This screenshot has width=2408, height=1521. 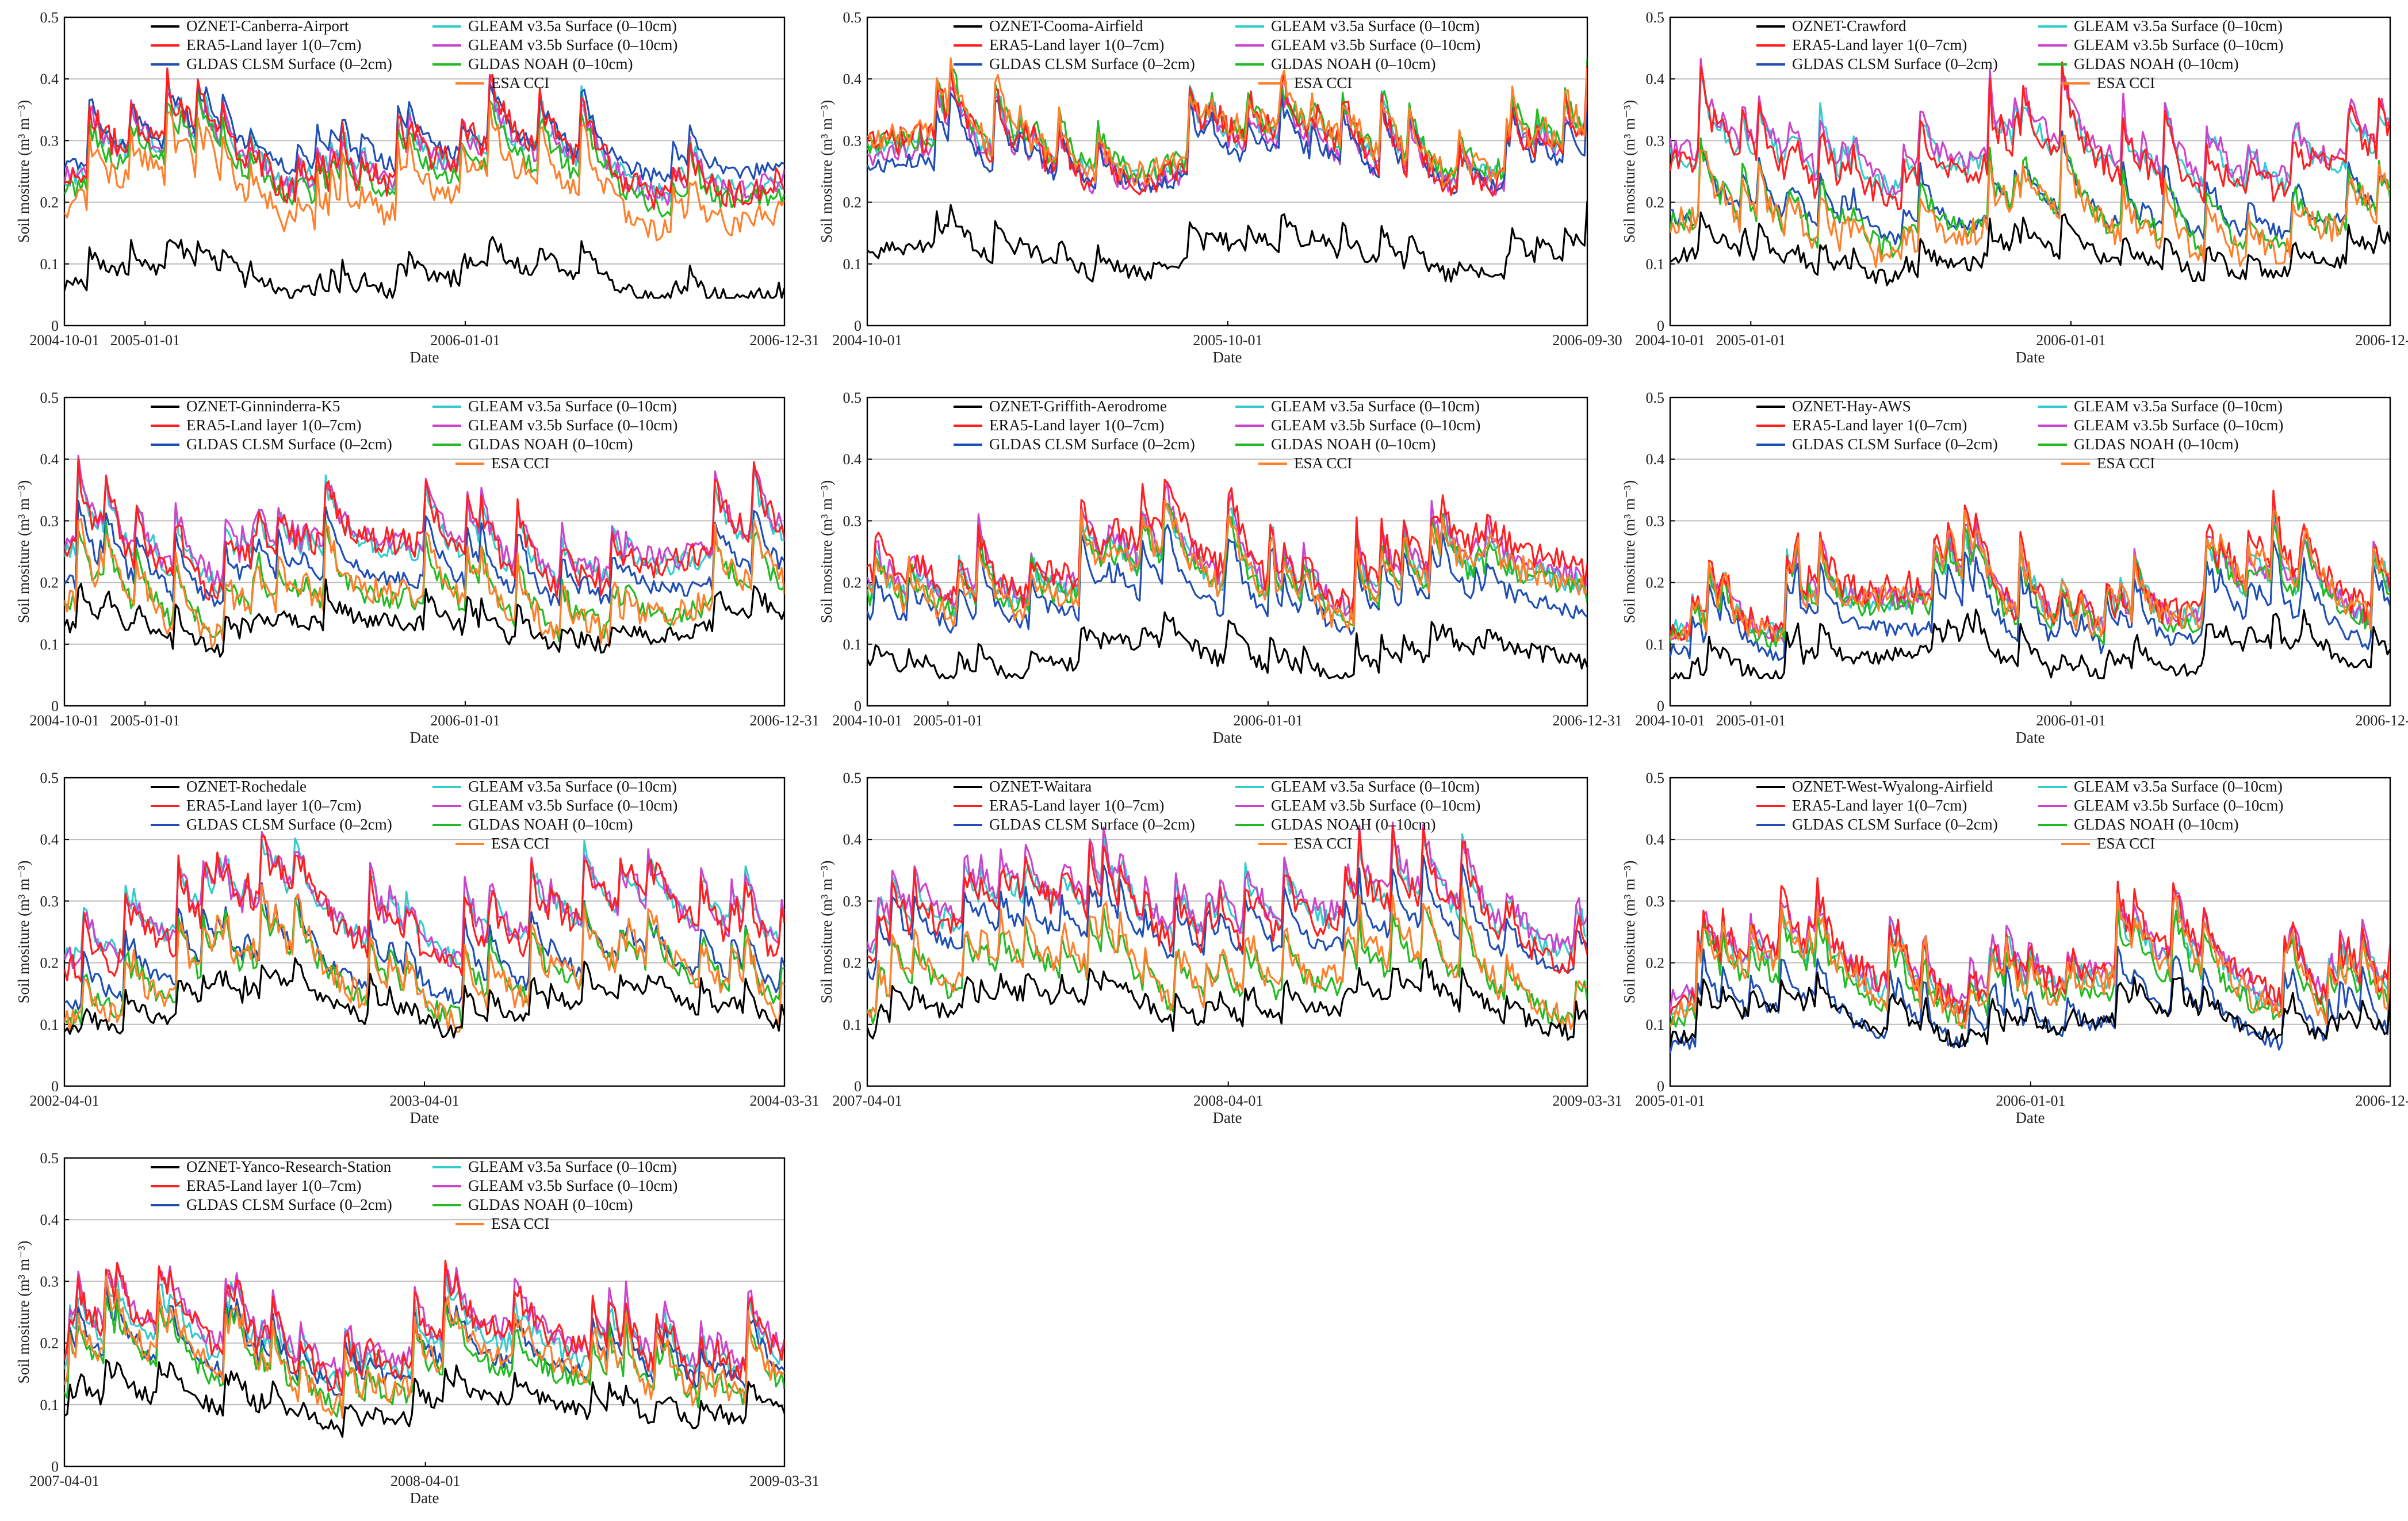 What do you see at coordinates (424, 1100) in the screenshot?
I see `x-tick-label: 2003-04-01` at bounding box center [424, 1100].